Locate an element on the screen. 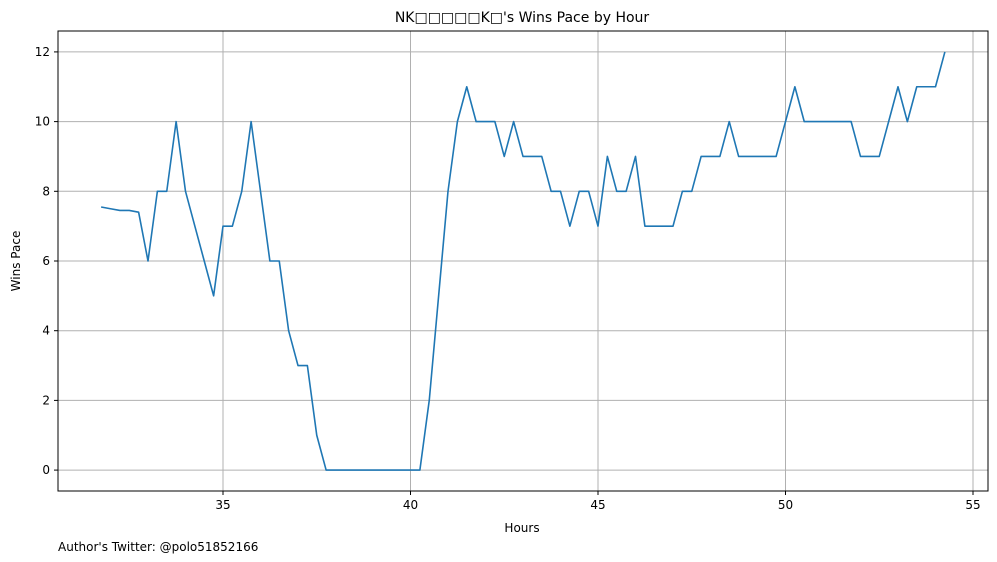 This screenshot has height=562, width=997. y-tick-label: 2 is located at coordinates (46, 400).